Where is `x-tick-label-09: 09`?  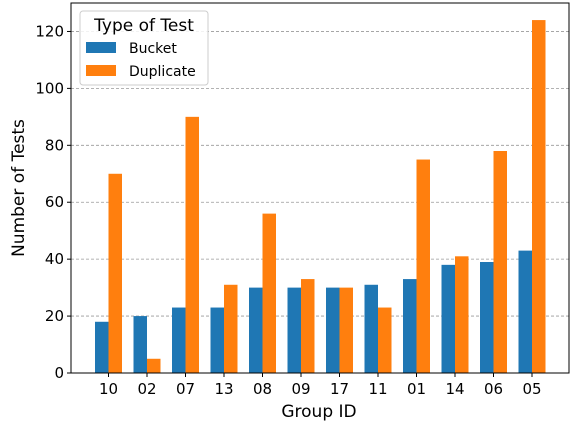 x-tick-label-09: 09 is located at coordinates (300, 389).